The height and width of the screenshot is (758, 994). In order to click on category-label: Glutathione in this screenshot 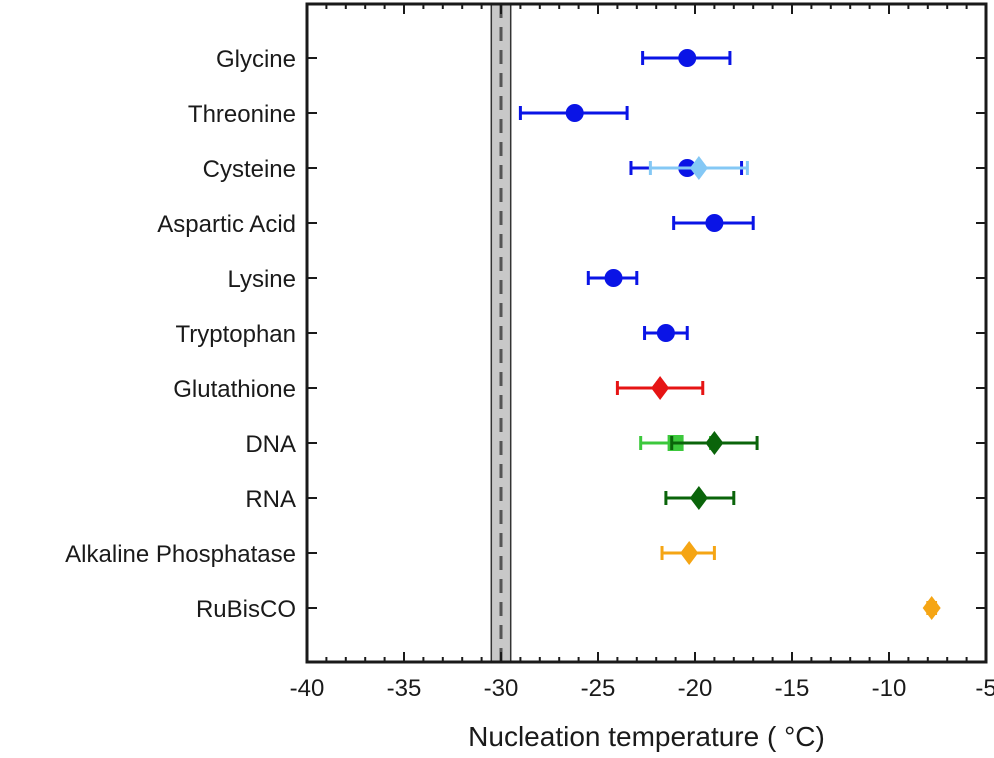, I will do `click(234, 389)`.